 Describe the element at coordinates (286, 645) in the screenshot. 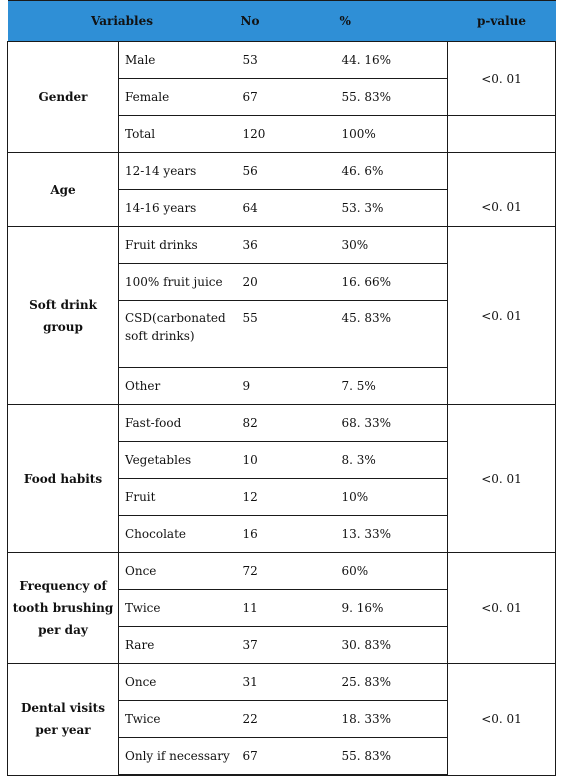

I see `no-cell: 37` at that location.